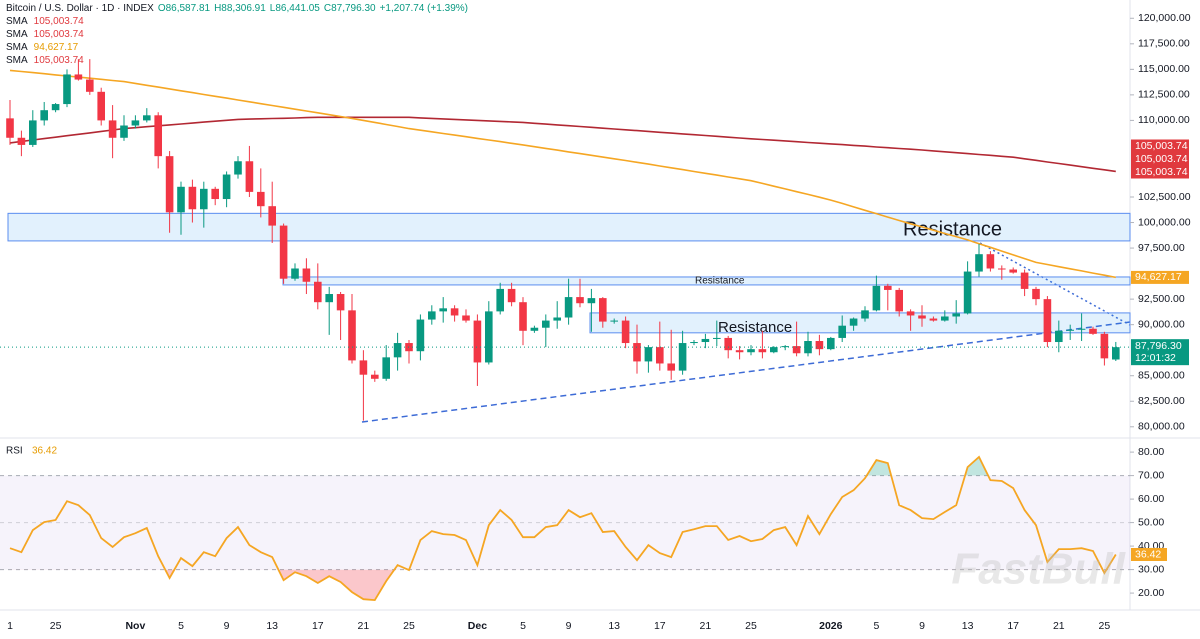 This screenshot has width=1200, height=639. Describe the element at coordinates (614, 626) in the screenshot. I see `x-tick-label: 13` at that location.